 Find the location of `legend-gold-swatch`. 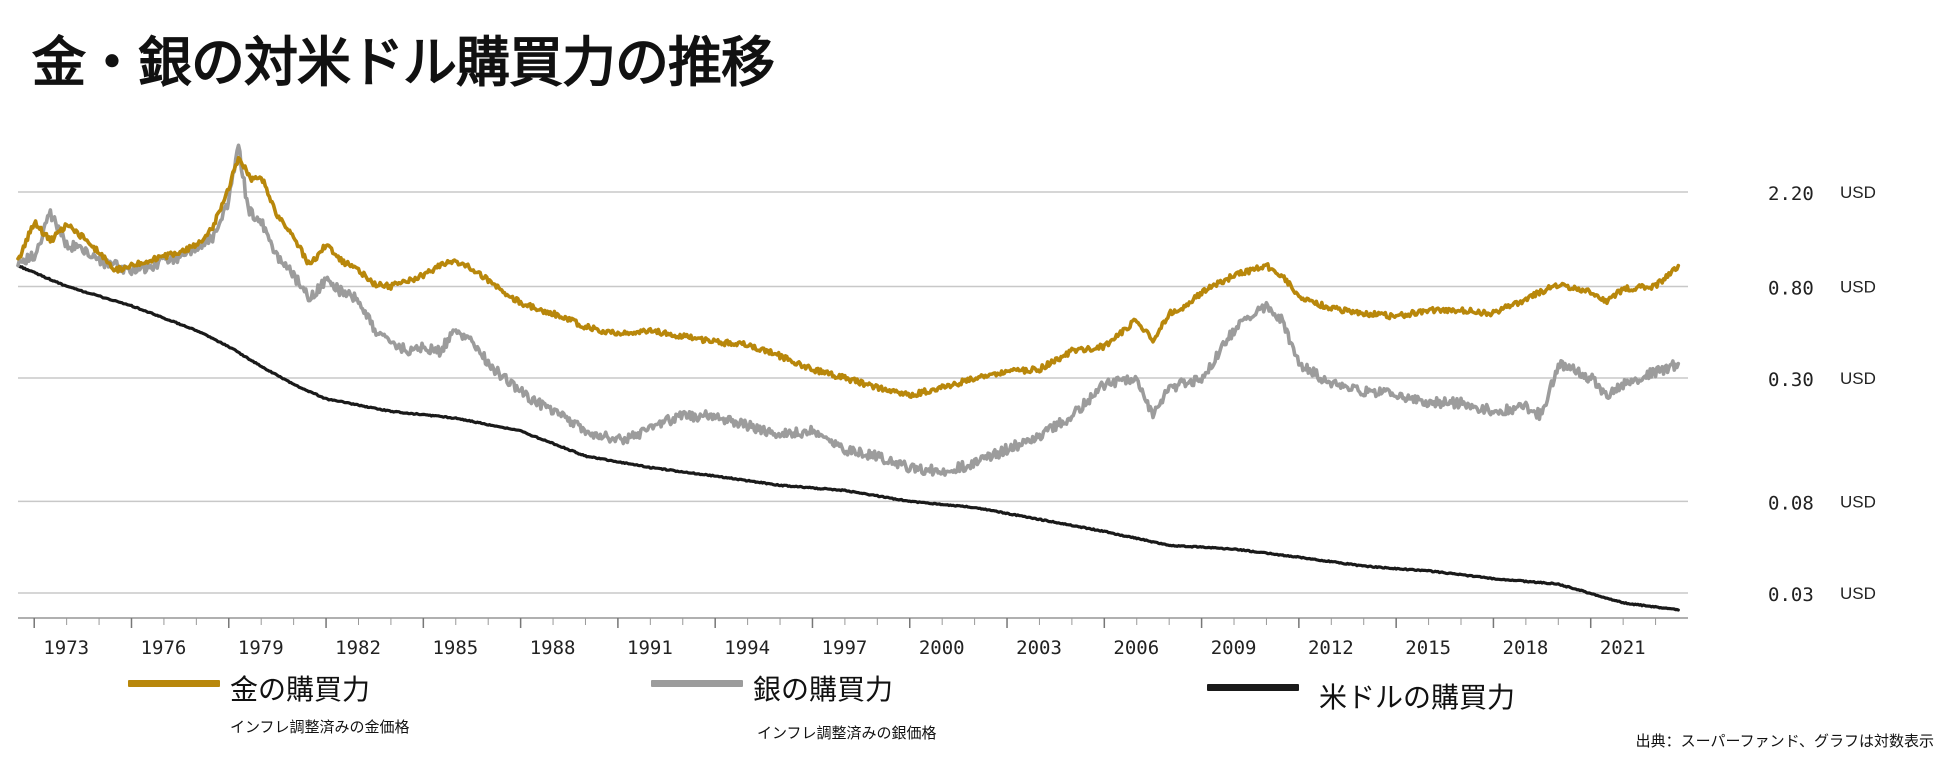

legend-gold-swatch is located at coordinates (174, 683).